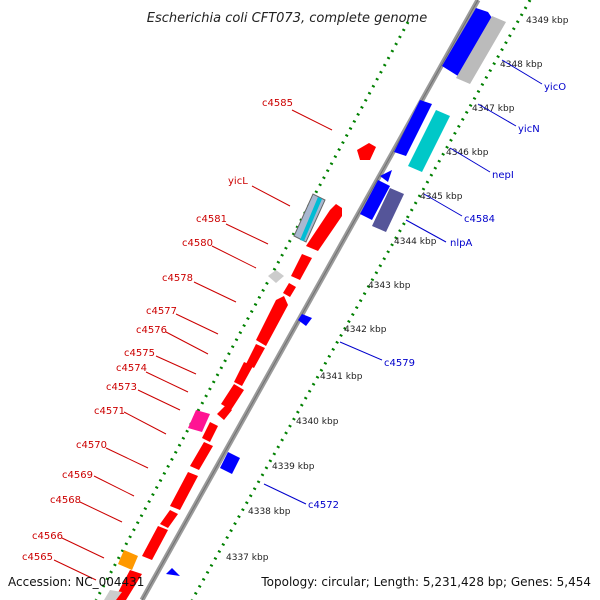 The height and width of the screenshot is (600, 600). What do you see at coordinates (365, 330) in the screenshot?
I see `ruler-4342: 4342 kbp` at bounding box center [365, 330].